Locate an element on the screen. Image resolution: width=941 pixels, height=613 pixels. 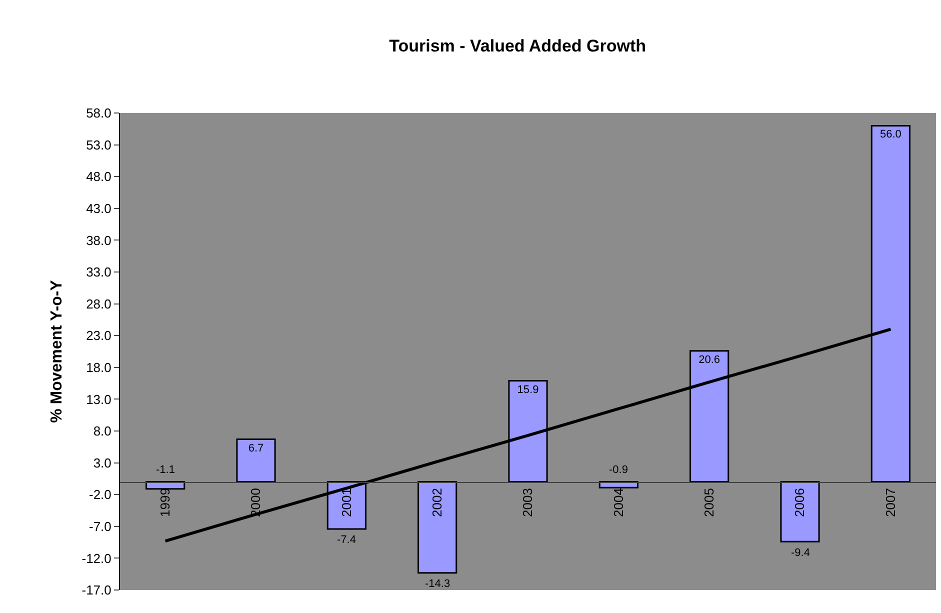
data-label: 15.9 is located at coordinates (528, 390).